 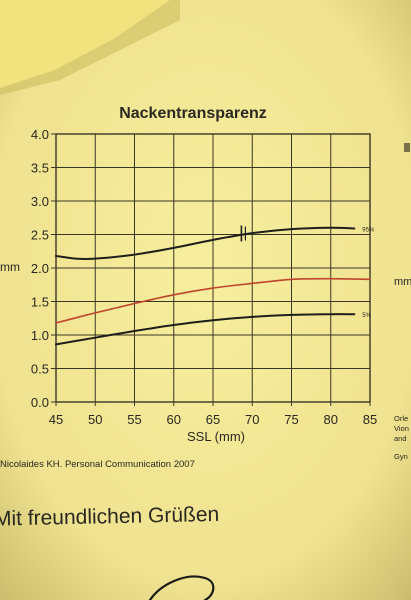 What do you see at coordinates (56, 419) in the screenshot?
I see `x-tick-label: 45` at bounding box center [56, 419].